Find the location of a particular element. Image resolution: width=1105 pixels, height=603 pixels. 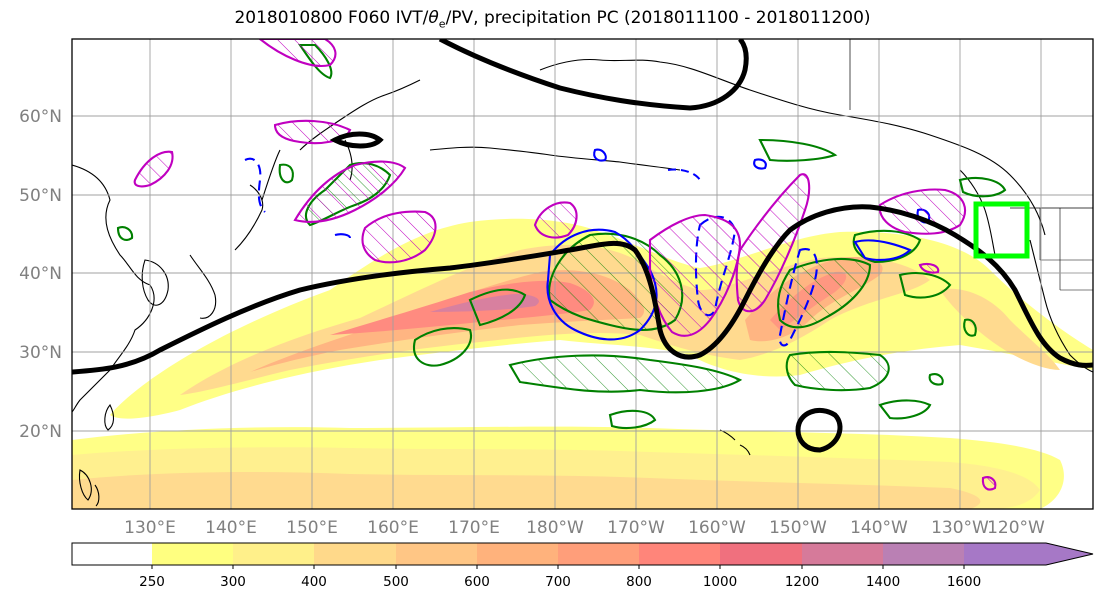

colorbar-label: 600 is located at coordinates (477, 582).